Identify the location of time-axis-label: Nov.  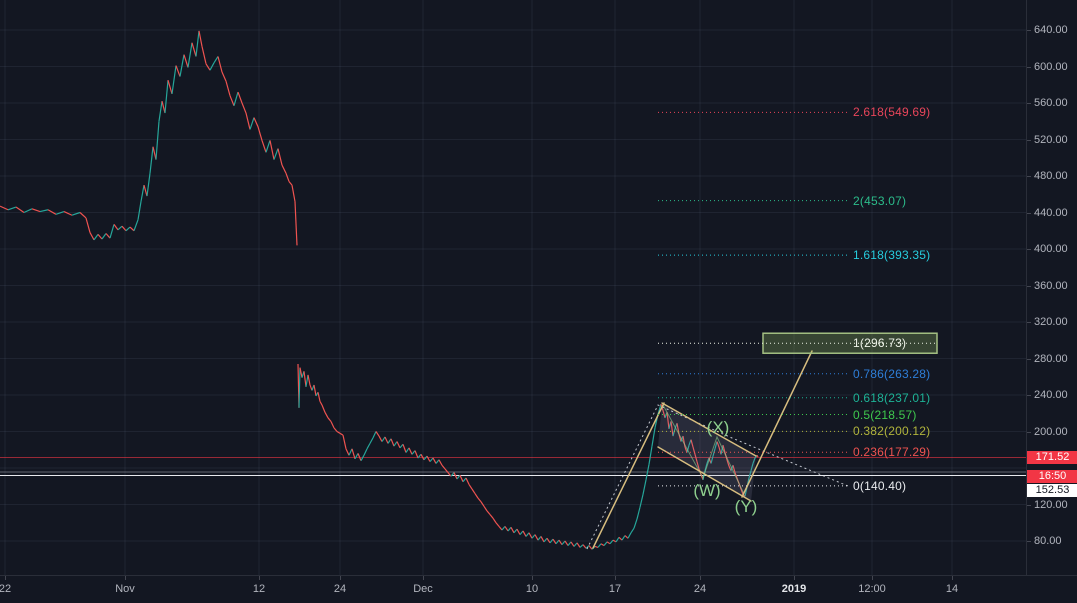
(125, 589).